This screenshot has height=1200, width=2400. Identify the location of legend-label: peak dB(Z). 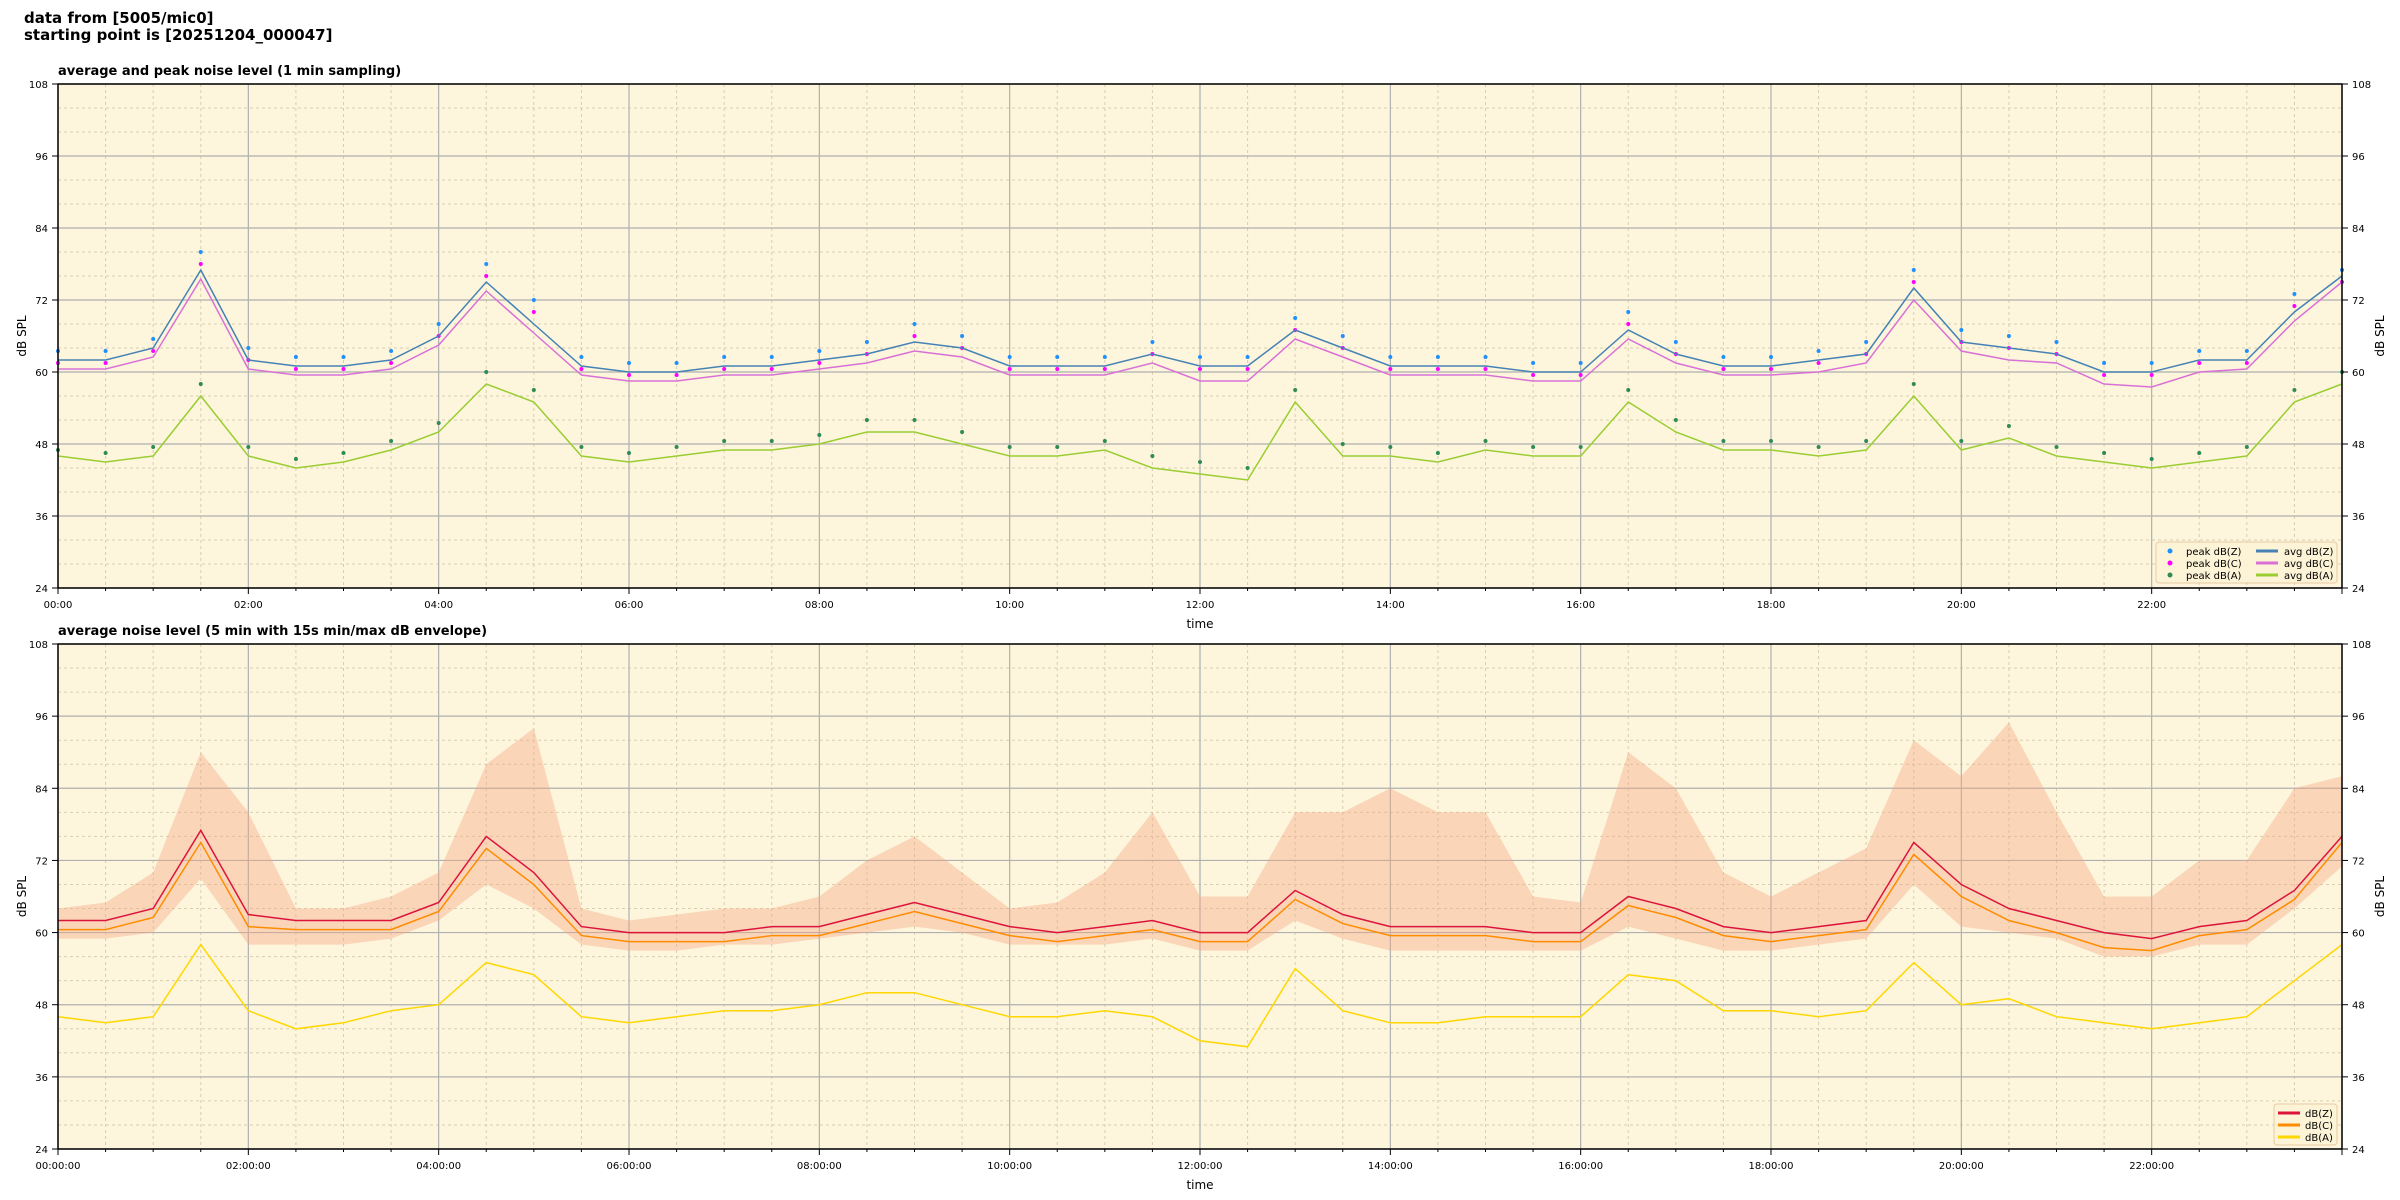
(2214, 552).